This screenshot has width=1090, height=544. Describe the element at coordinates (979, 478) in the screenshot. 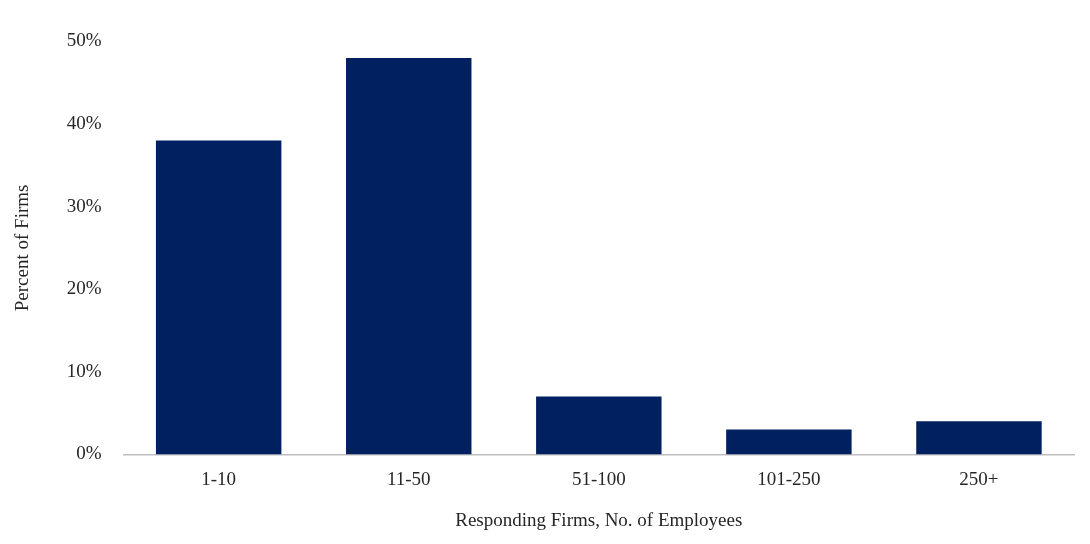

I see `x-tick-label: 250+` at that location.